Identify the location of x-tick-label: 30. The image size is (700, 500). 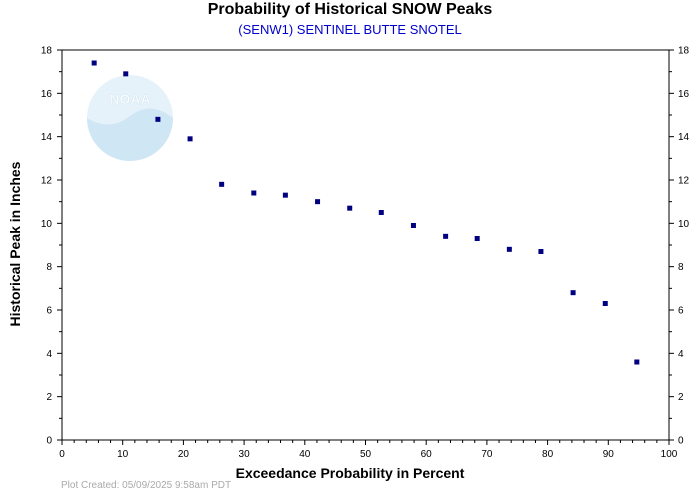
(245, 454).